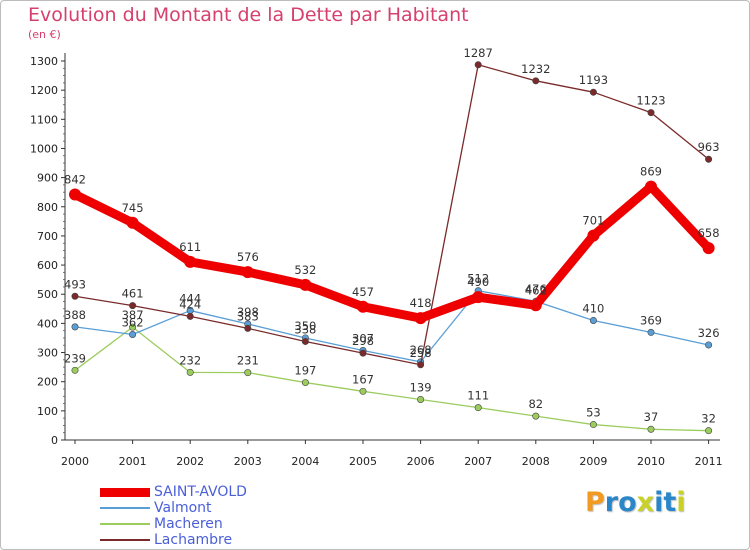 The image size is (750, 550). Describe the element at coordinates (47, 353) in the screenshot. I see `y-tick-label: 300` at that location.